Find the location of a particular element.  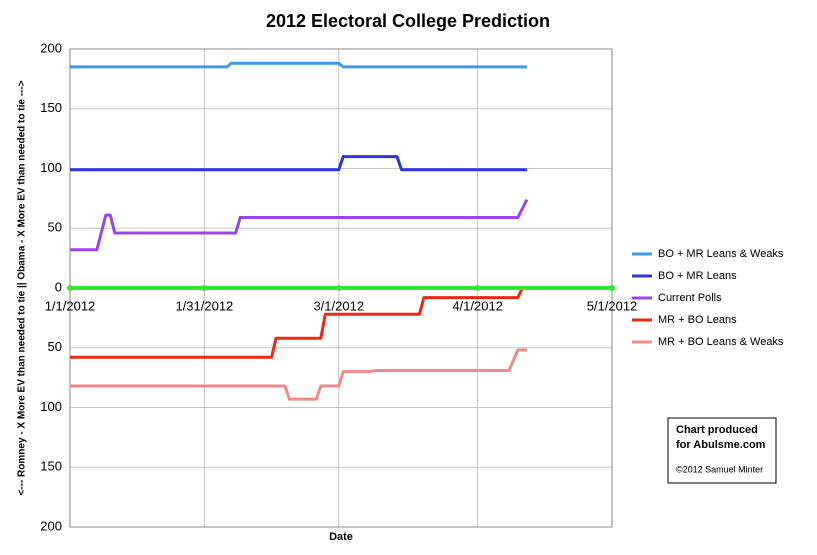

annotation-box is located at coordinates (722, 450).